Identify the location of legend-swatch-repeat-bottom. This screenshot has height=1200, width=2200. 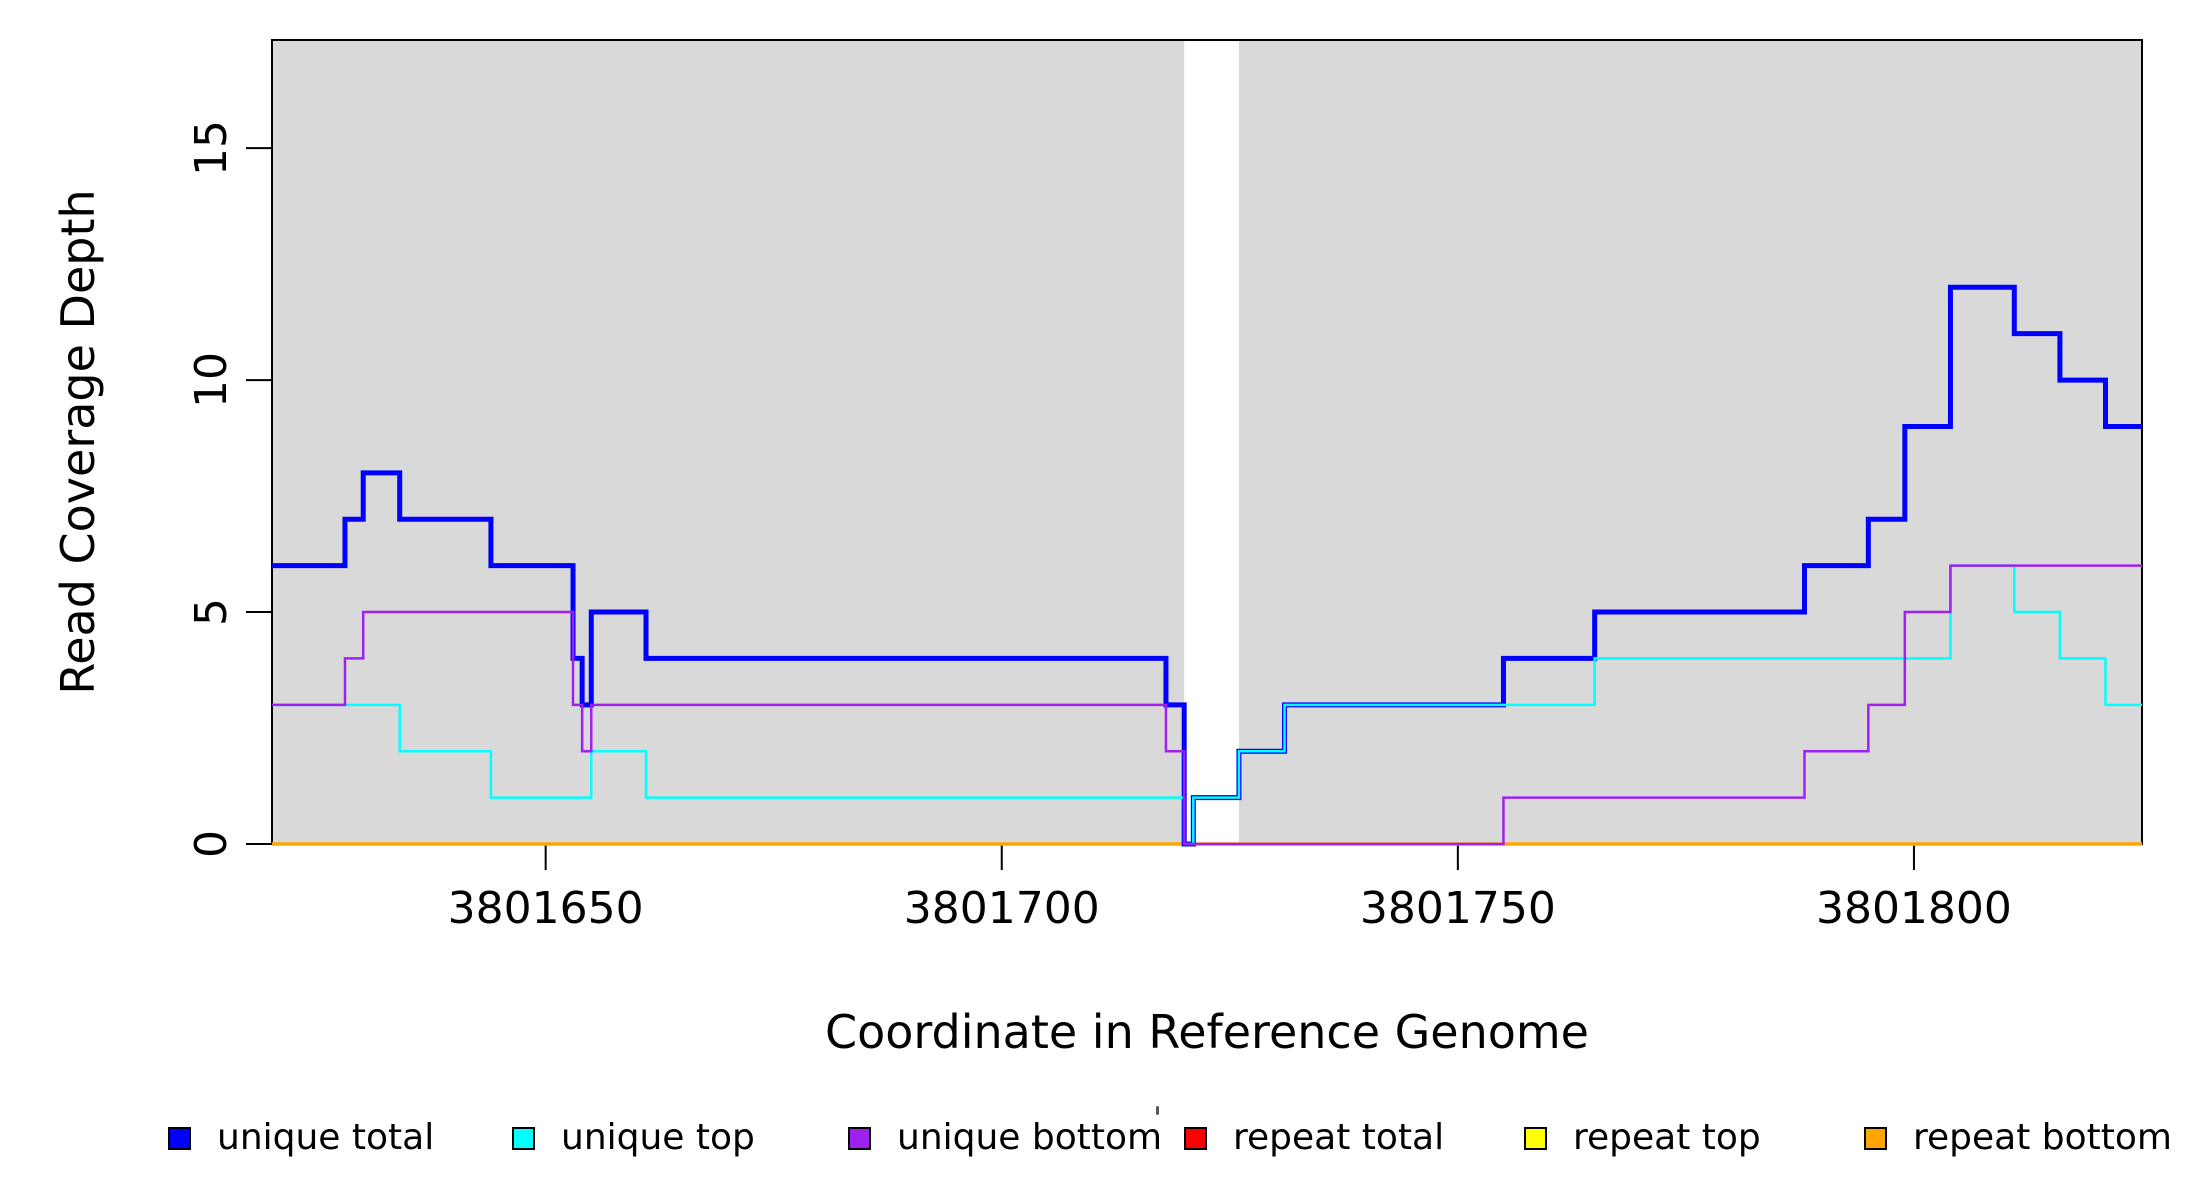
(1875, 1138).